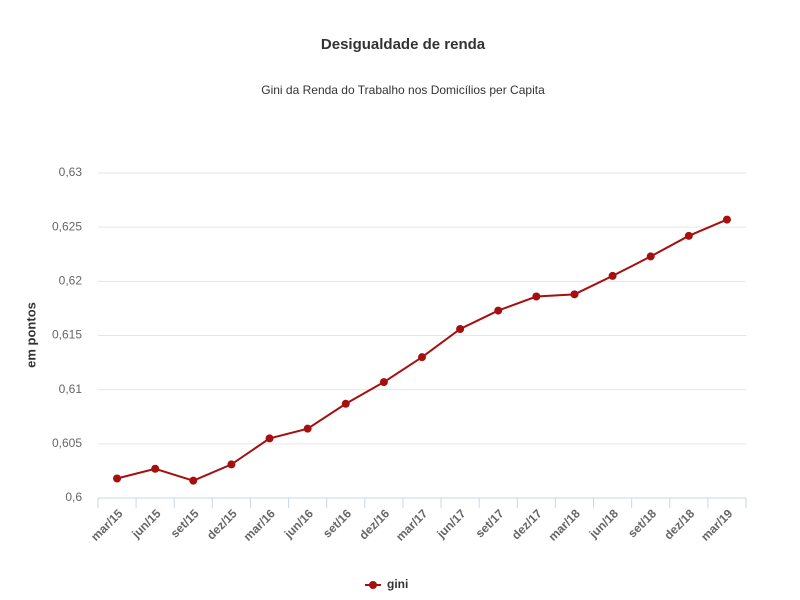  What do you see at coordinates (67, 443) in the screenshot?
I see `y-tick-label: 0,605` at bounding box center [67, 443].